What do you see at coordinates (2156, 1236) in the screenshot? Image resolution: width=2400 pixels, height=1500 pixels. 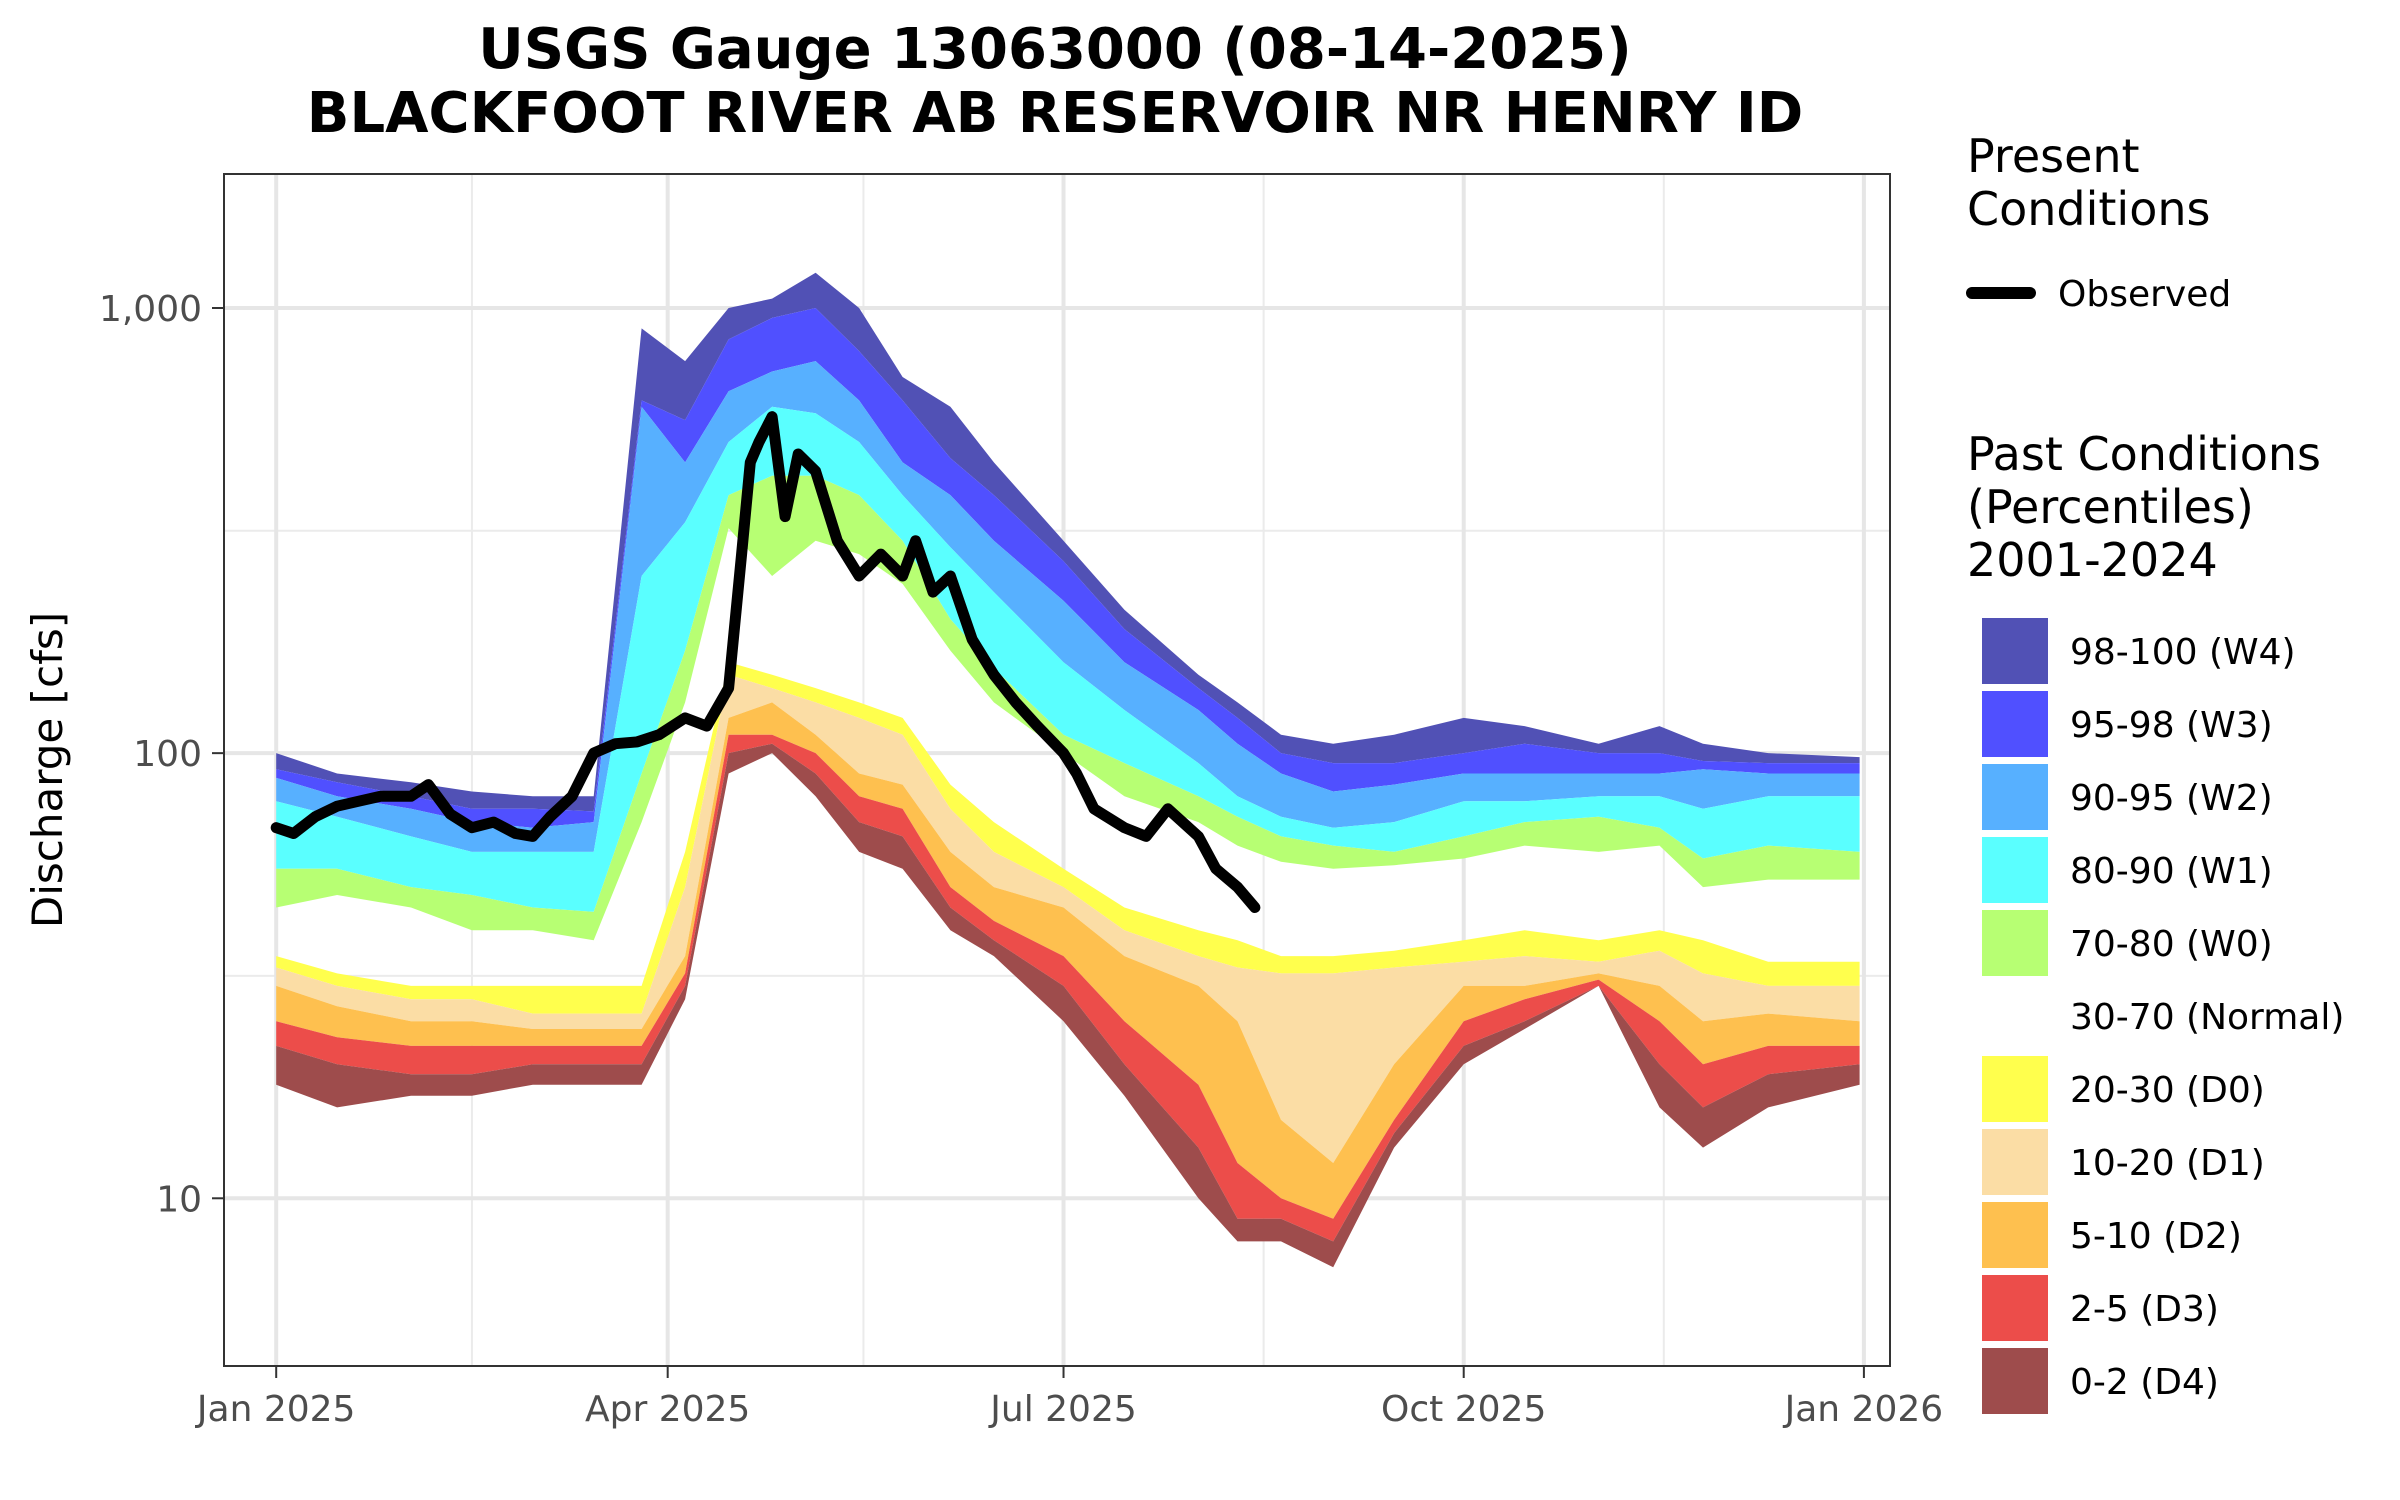 I see `legend-item-label: 5-10 (D2)` at bounding box center [2156, 1236].